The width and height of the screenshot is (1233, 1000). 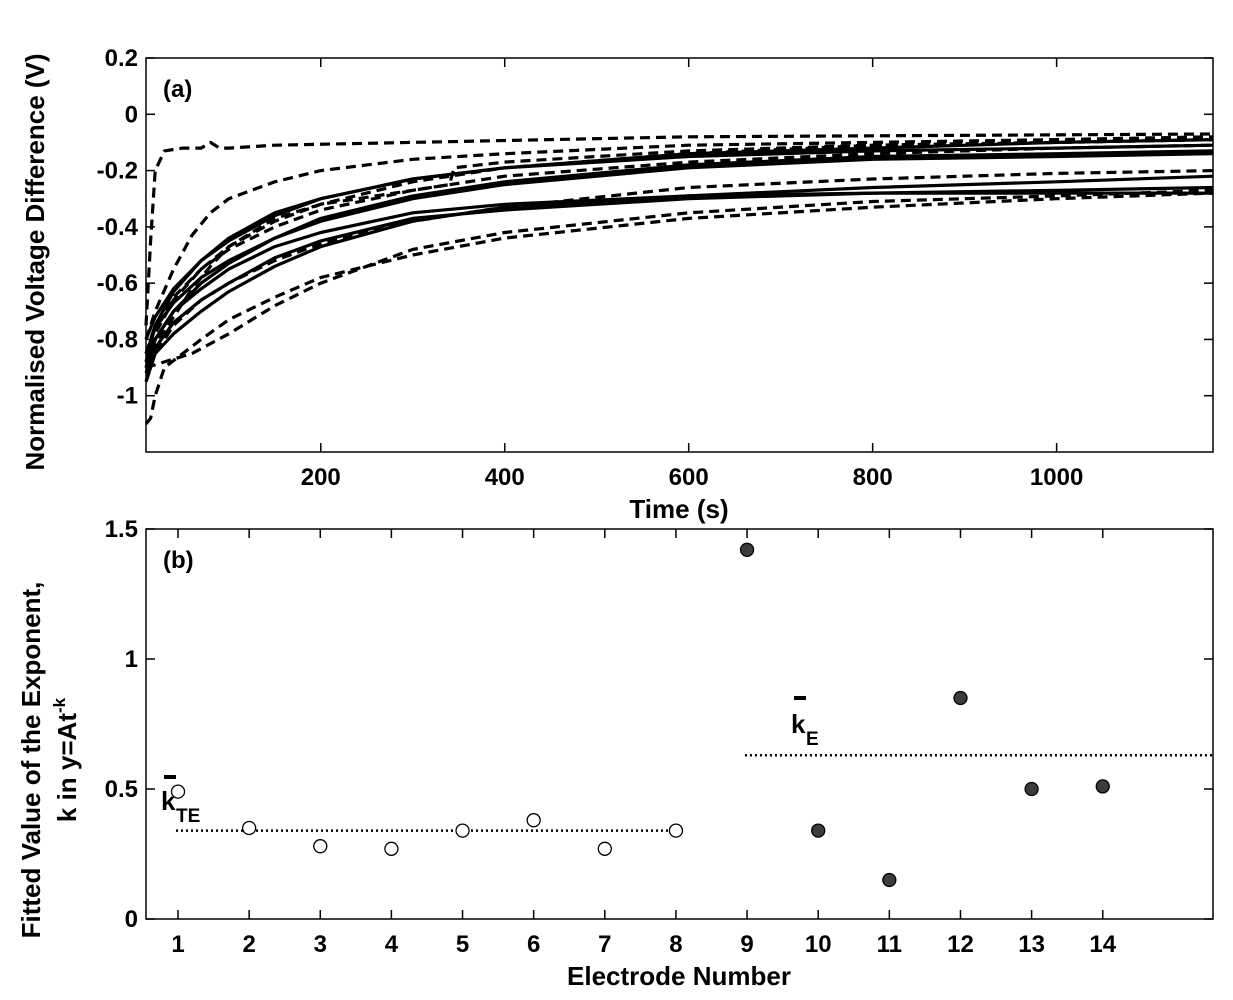 I want to click on panel-b-y-axis-label-line-2-text: k in y=At-k, so click(x=66, y=759).